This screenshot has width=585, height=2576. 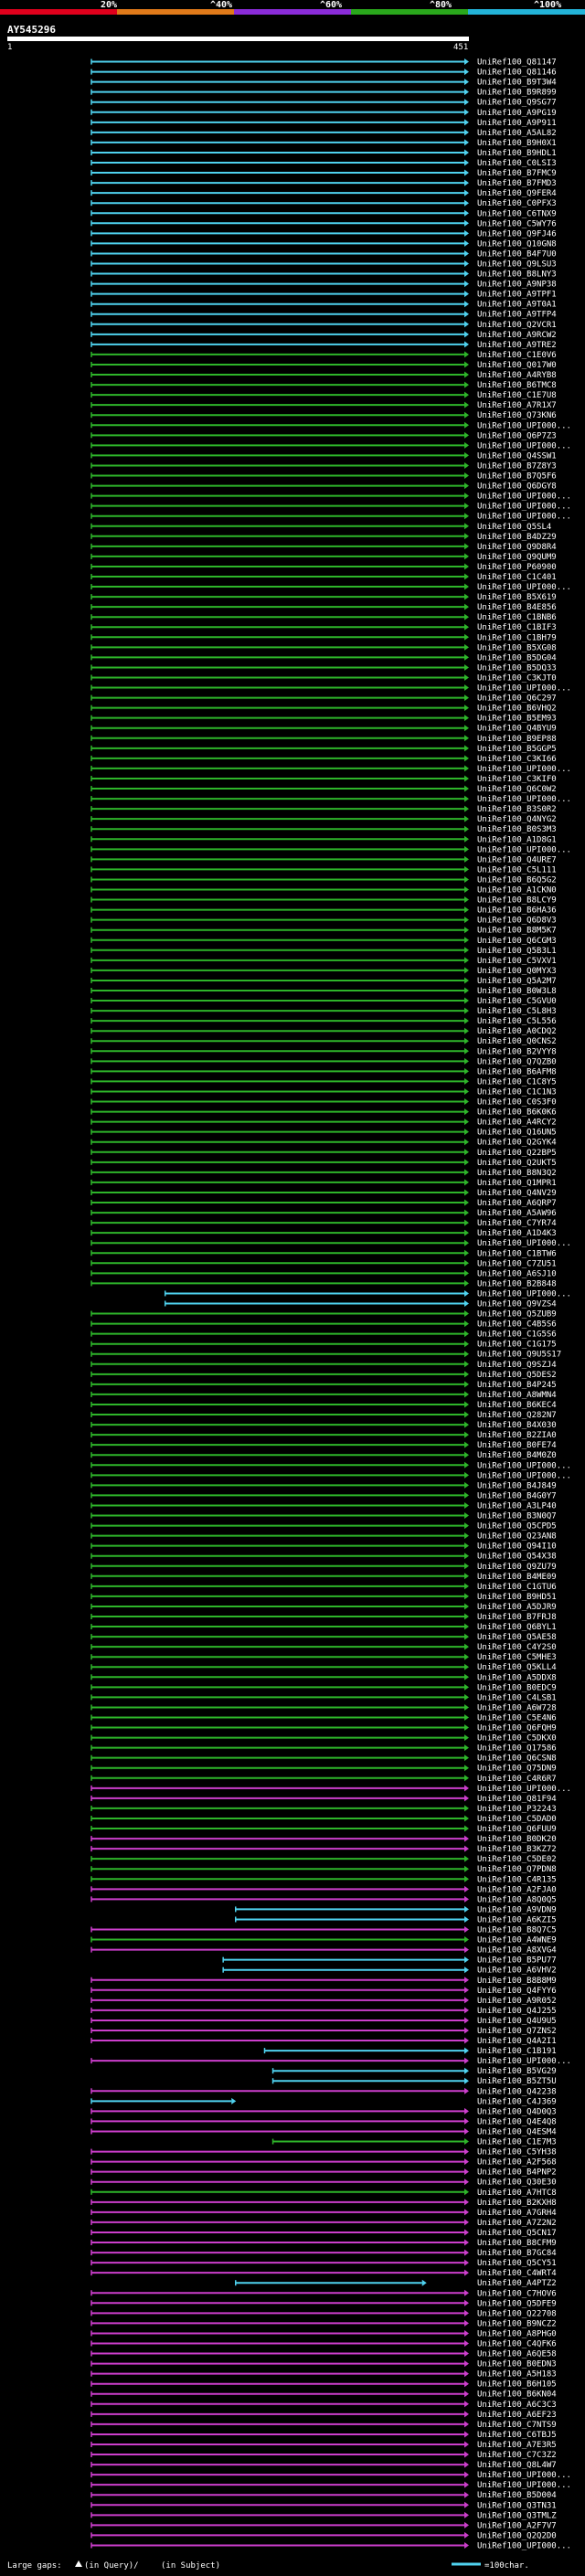 I want to click on hit-label: UniRef100_Q5ZUB9, so click(x=517, y=1315).